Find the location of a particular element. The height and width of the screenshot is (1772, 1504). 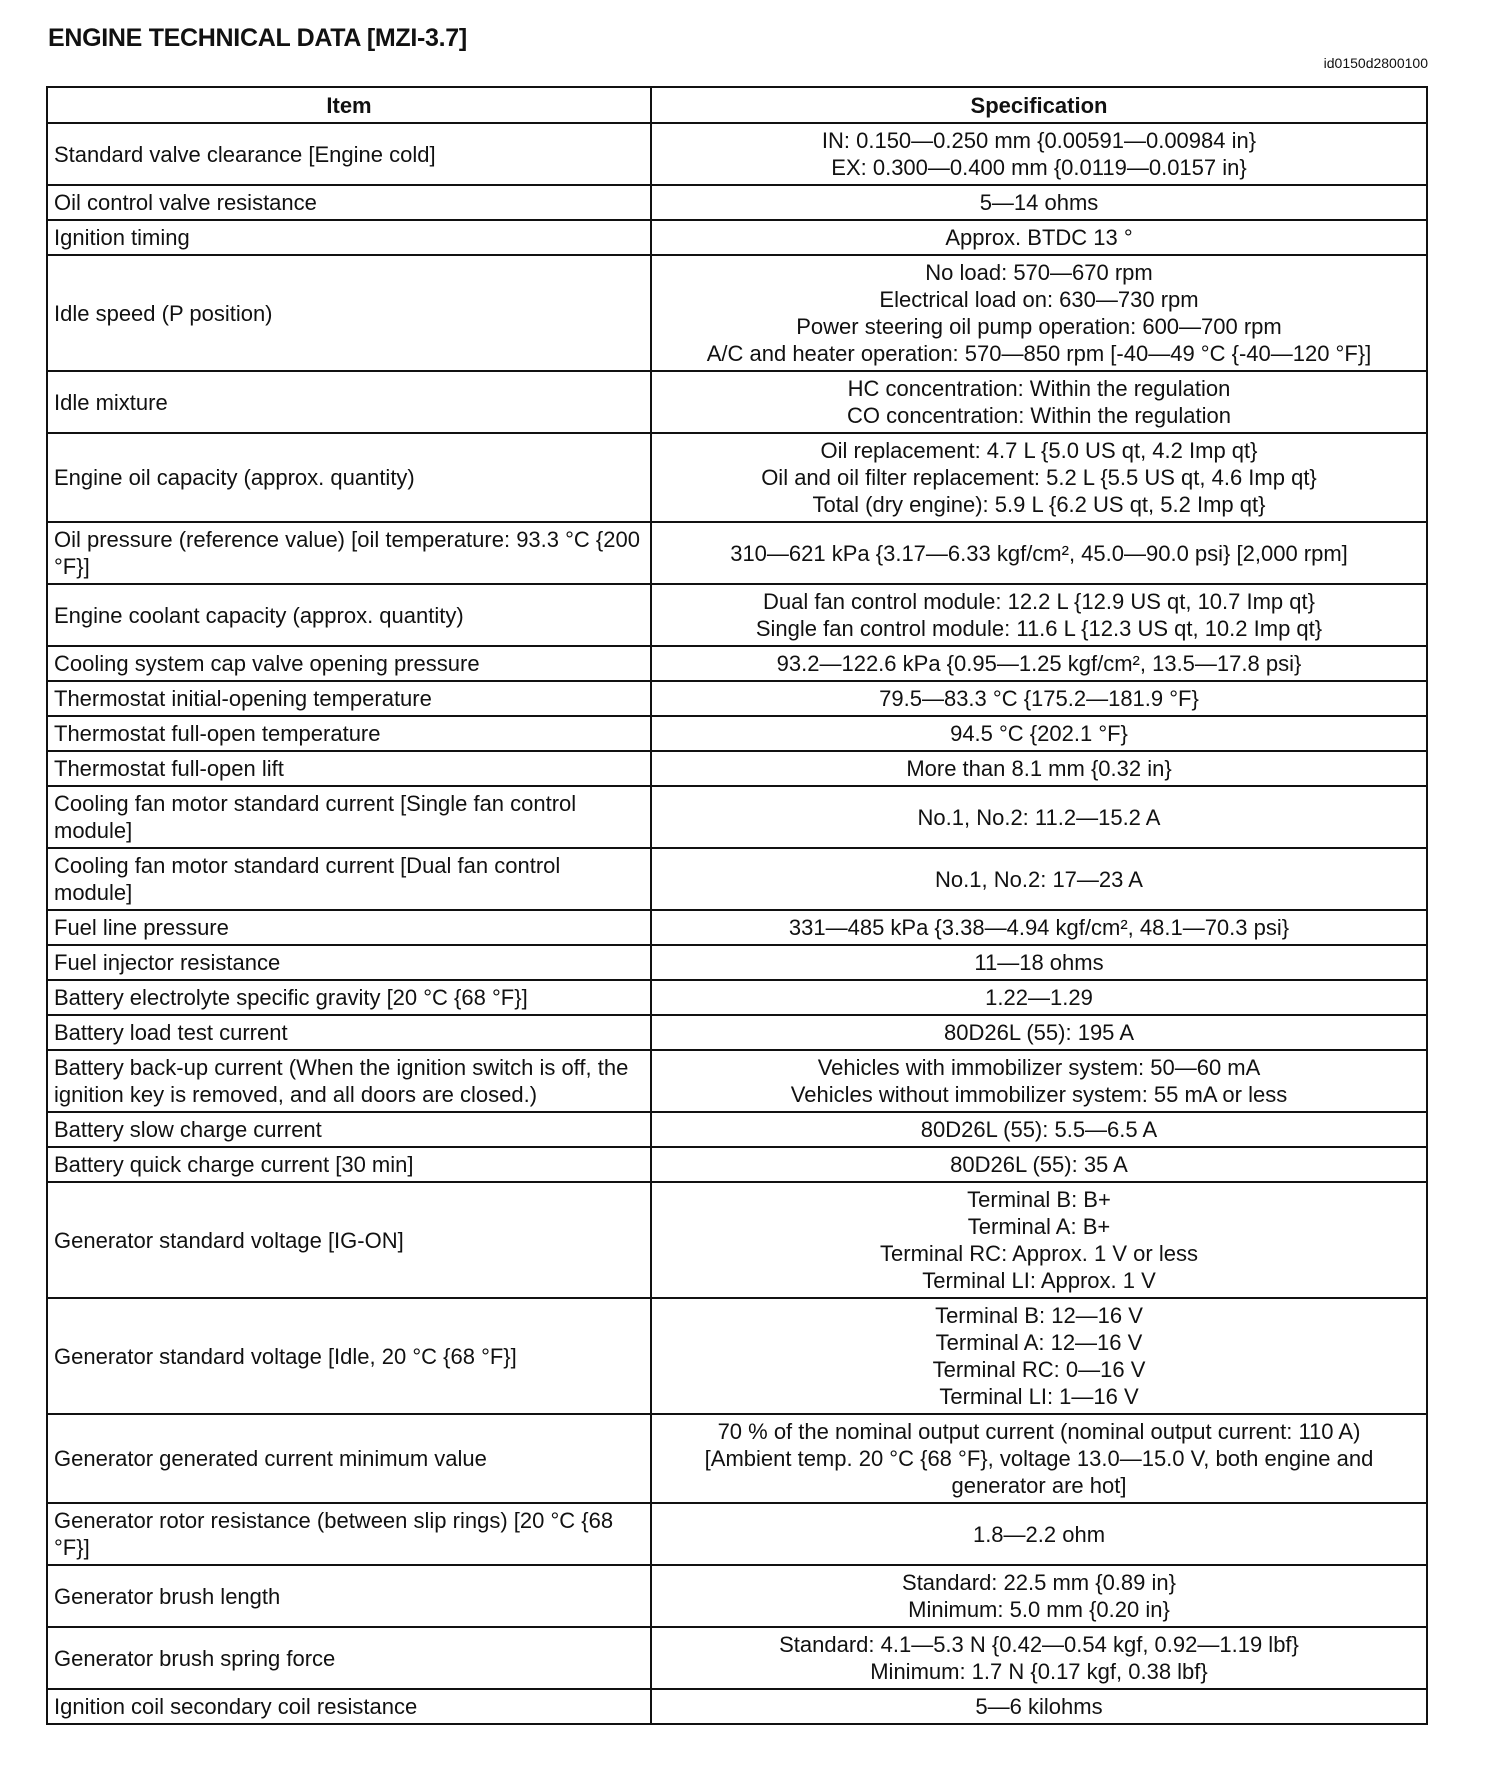

specification-line: Terminal B: B+ is located at coordinates (1039, 1199).